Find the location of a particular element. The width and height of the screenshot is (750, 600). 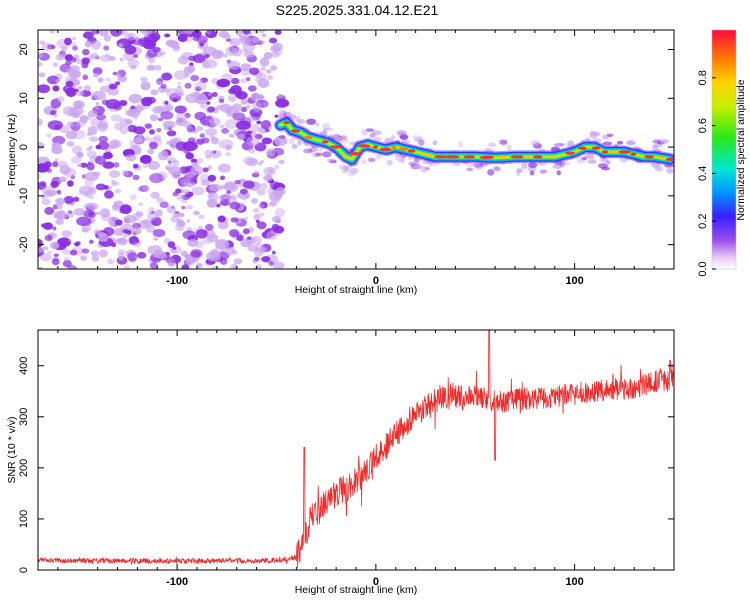

spectrogram-y-tick-label: 0 is located at coordinates (24, 147).